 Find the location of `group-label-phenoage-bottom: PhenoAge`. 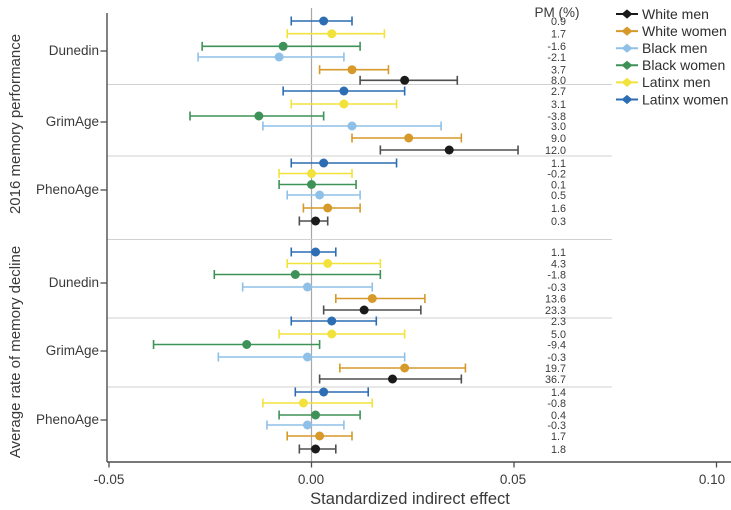

group-label-phenoage-bottom: PhenoAge is located at coordinates (67, 419).